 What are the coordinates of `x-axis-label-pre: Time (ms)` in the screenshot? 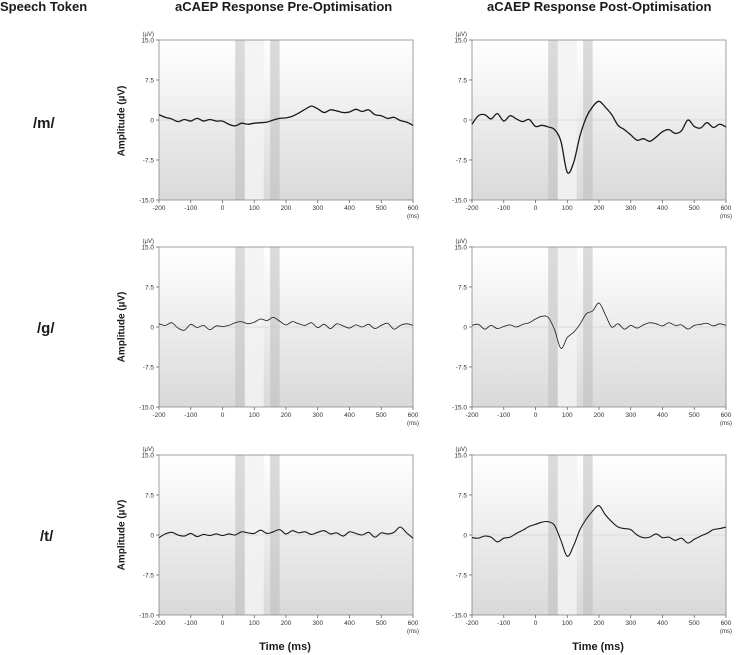 It's located at (285, 647).